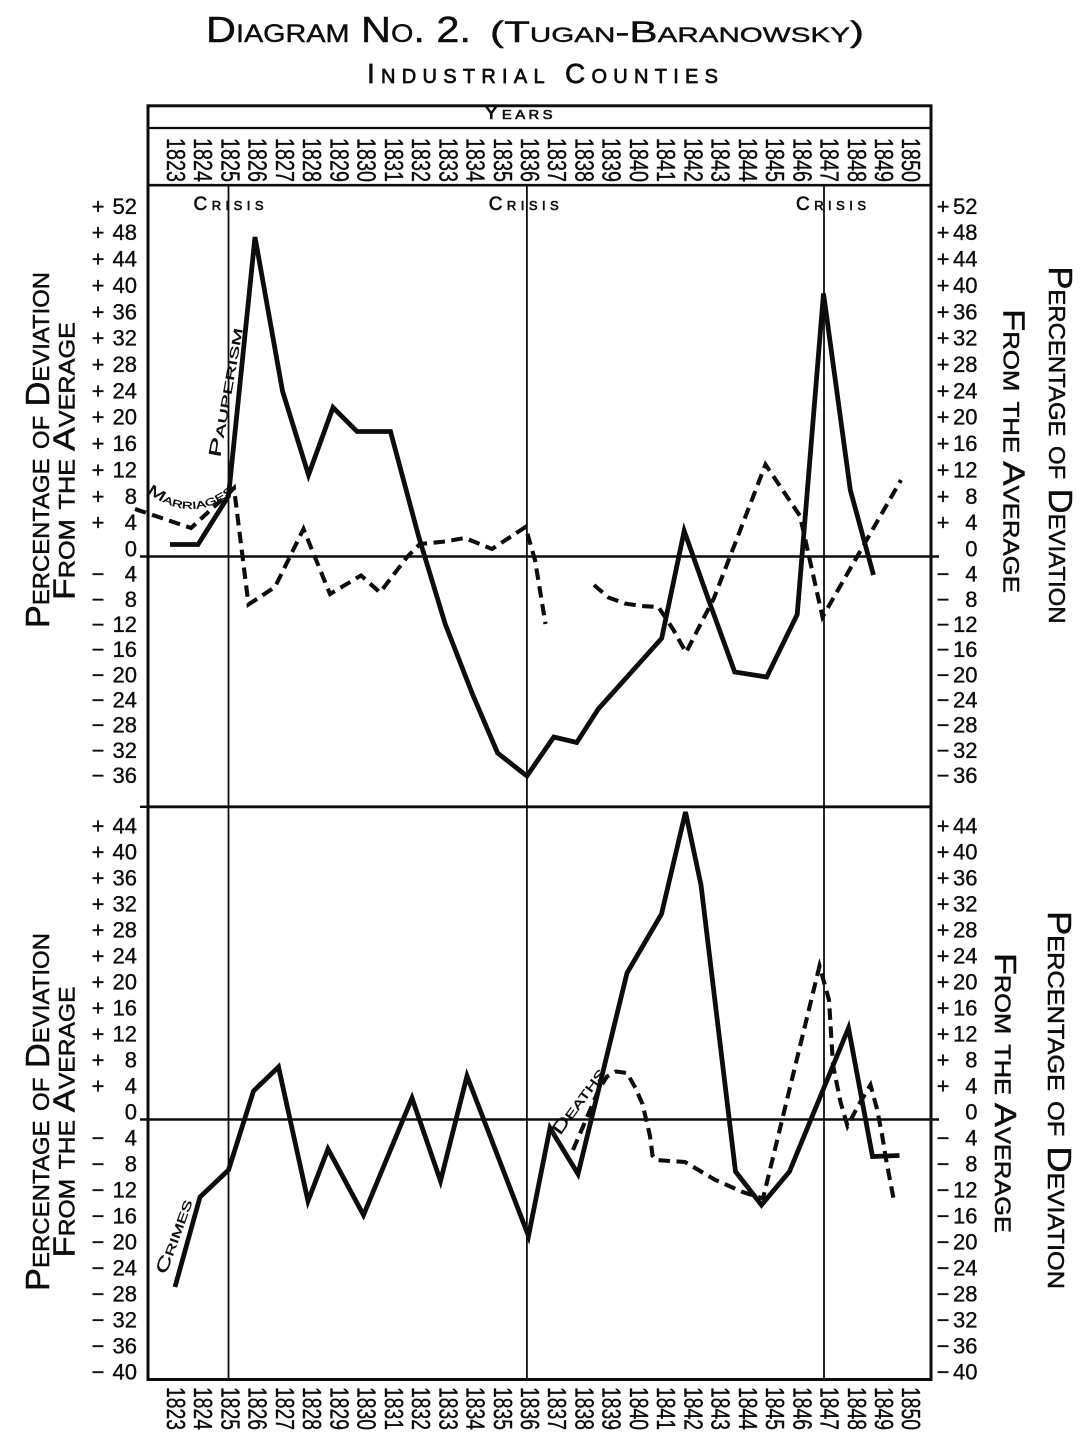 Image resolution: width=1080 pixels, height=1440 pixels. I want to click on svg-text: 1832, so click(421, 160).